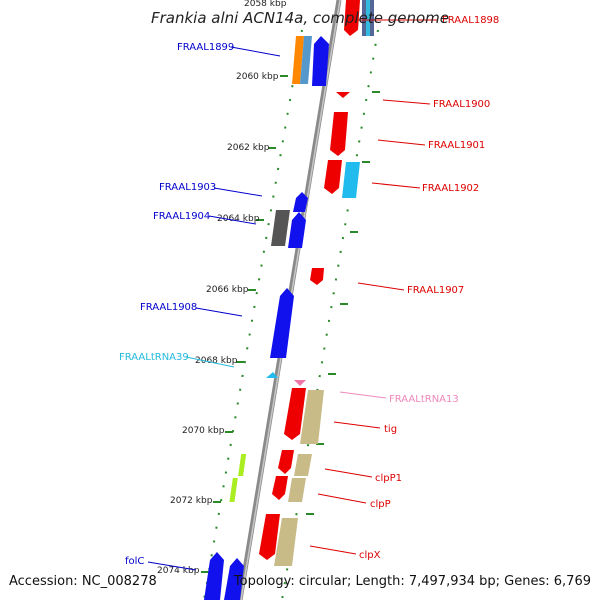 Image resolution: width=600 pixels, height=600 pixels. What do you see at coordinates (280, 228) in the screenshot?
I see `gene-block-fraal1904` at bounding box center [280, 228].